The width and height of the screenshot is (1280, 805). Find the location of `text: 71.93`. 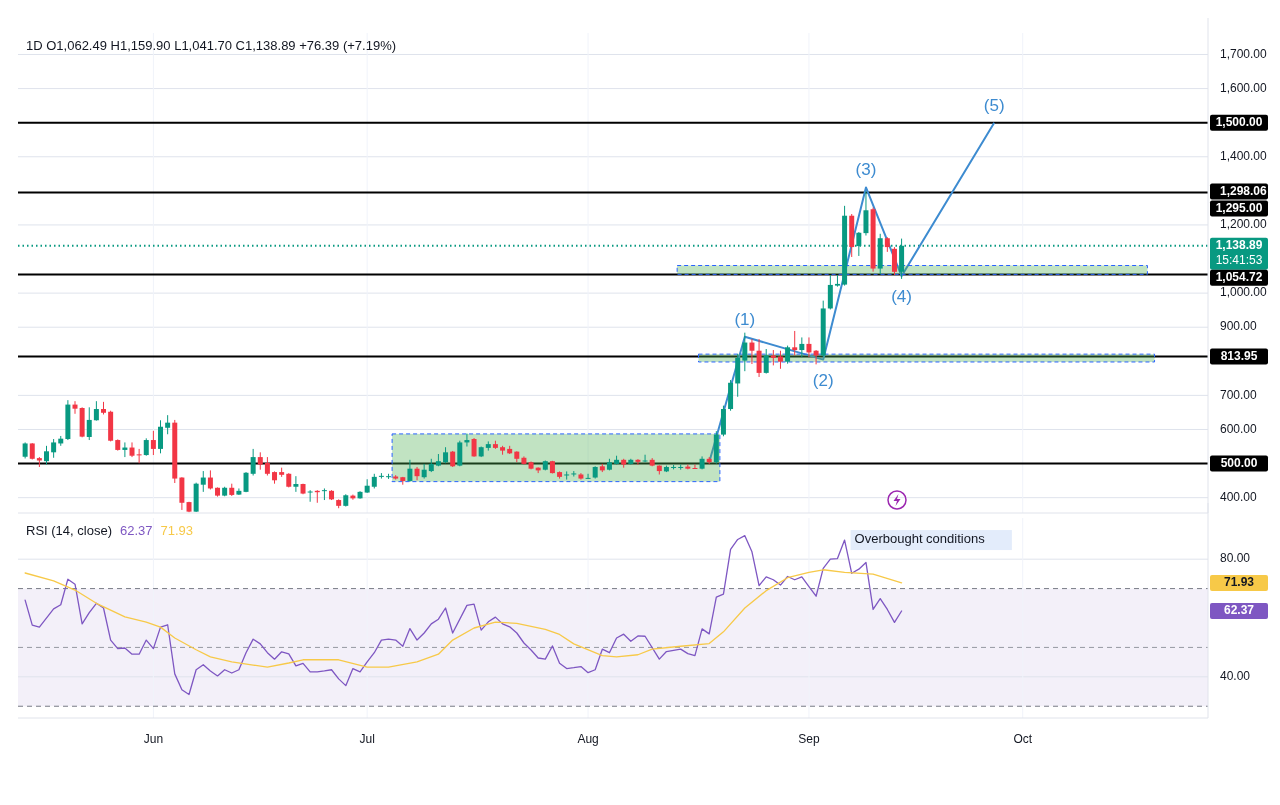

text: 71.93 is located at coordinates (1239, 582).